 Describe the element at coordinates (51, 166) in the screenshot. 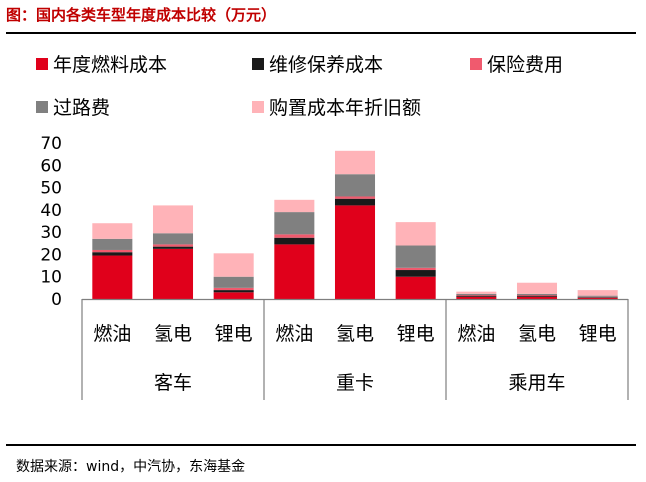

I see `y-tick-label: 60` at that location.